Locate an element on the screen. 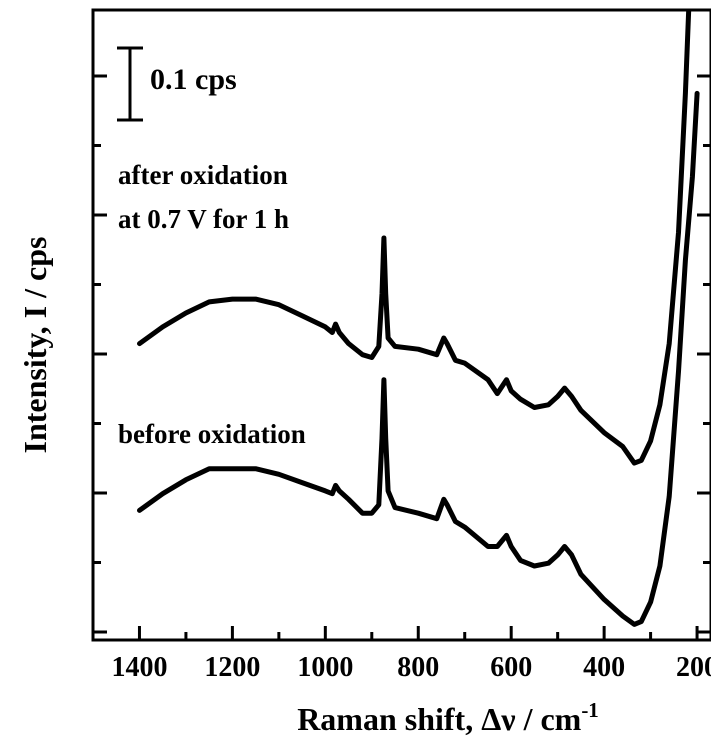 The image size is (711, 740). annotation-after-line1: after oxidation is located at coordinates (203, 175).